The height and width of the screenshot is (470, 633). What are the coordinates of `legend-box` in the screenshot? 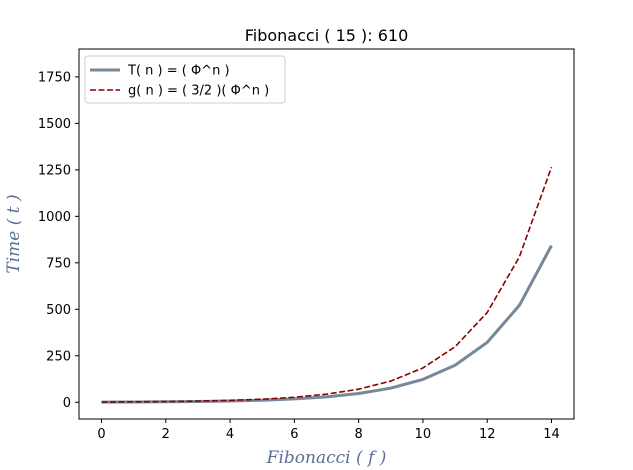 It's located at (185, 79).